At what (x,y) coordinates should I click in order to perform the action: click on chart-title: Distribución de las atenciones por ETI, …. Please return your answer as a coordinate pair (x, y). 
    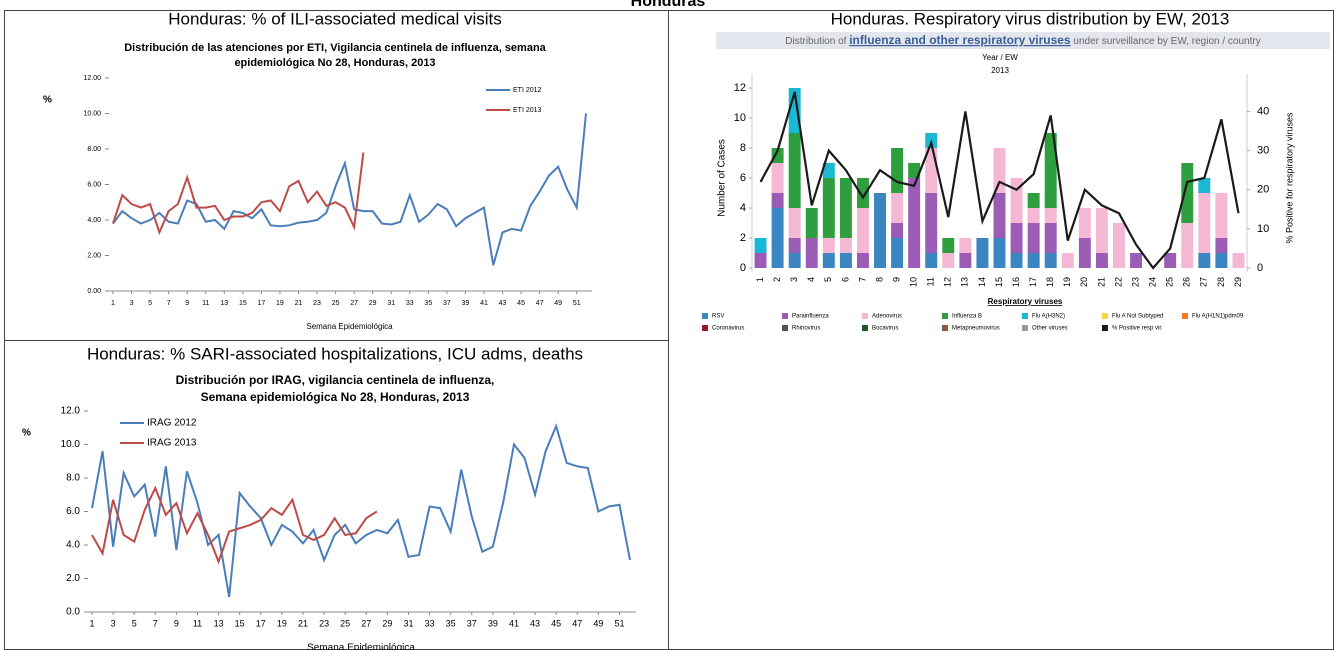
    Looking at the image, I should click on (335, 48).